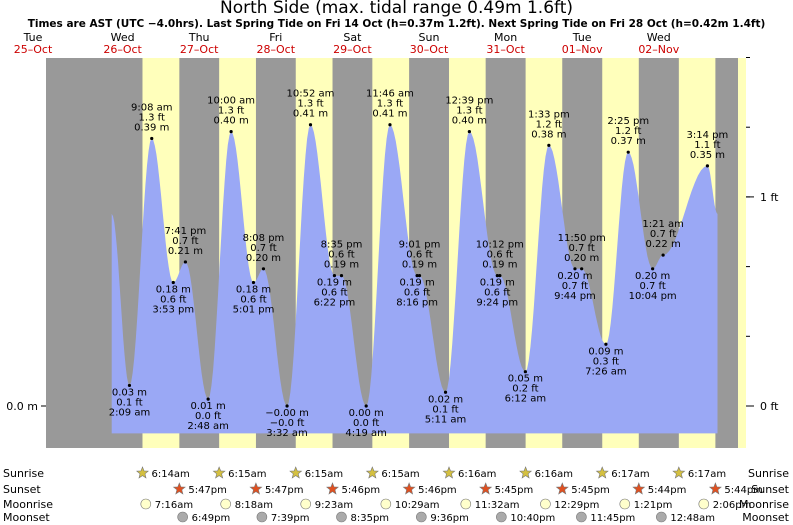 The width and height of the screenshot is (793, 525). Describe the element at coordinates (276, 44) in the screenshot. I see `day-label: Fri 28–Oct` at that location.